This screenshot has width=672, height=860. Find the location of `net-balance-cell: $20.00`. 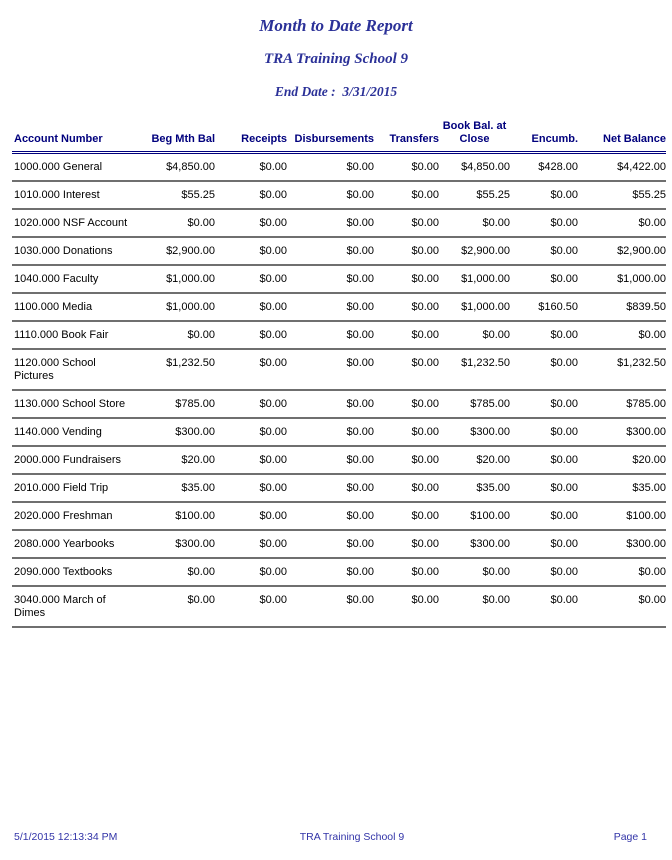

net-balance-cell: $20.00 is located at coordinates (649, 460).